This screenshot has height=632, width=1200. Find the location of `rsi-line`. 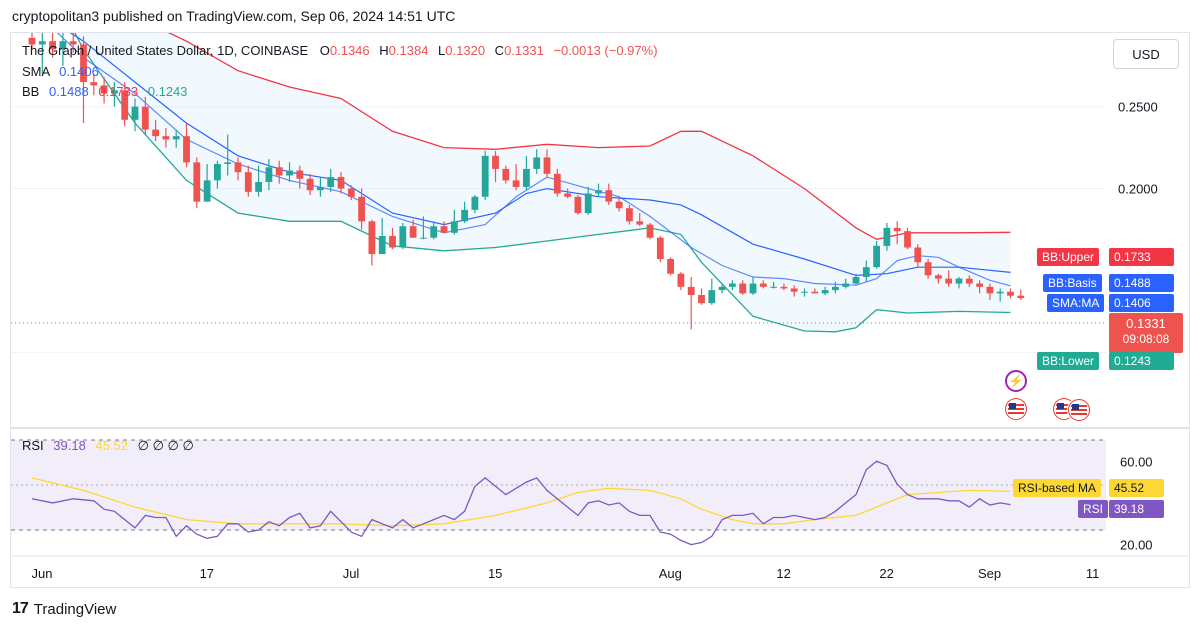

rsi-line is located at coordinates (521, 503).